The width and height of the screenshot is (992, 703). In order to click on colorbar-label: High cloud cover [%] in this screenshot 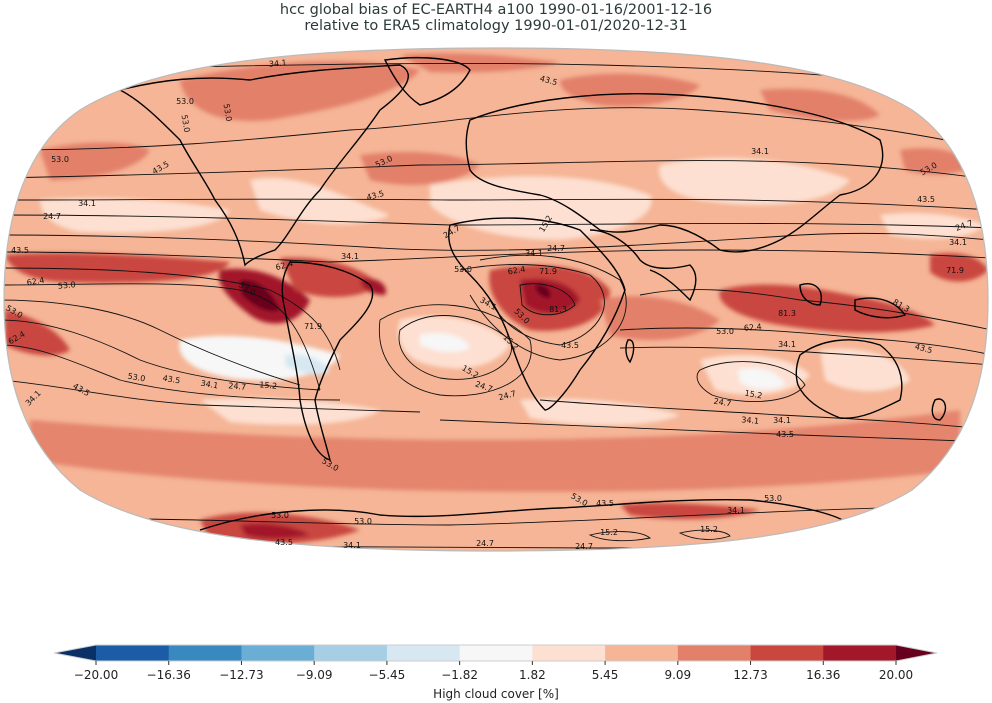, I will do `click(496, 694)`.